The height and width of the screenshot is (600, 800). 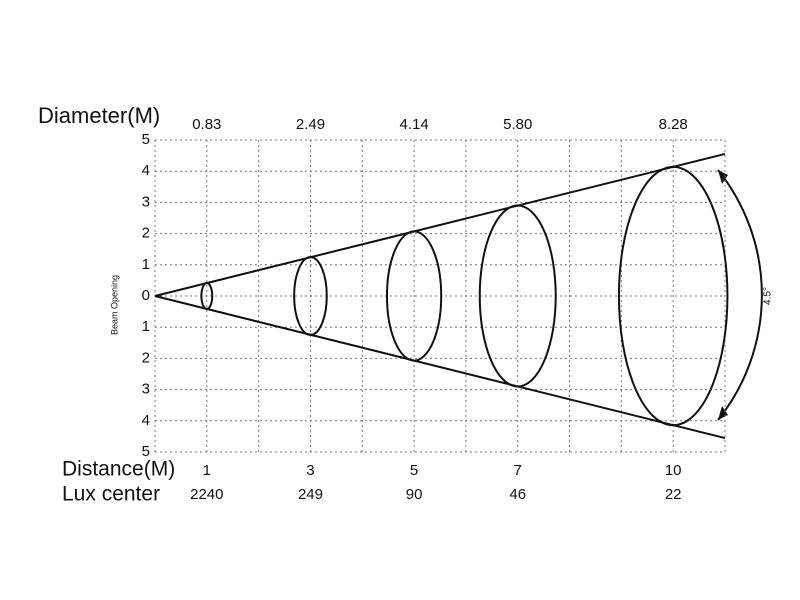 I want to click on lux-value: 249, so click(x=310, y=494).